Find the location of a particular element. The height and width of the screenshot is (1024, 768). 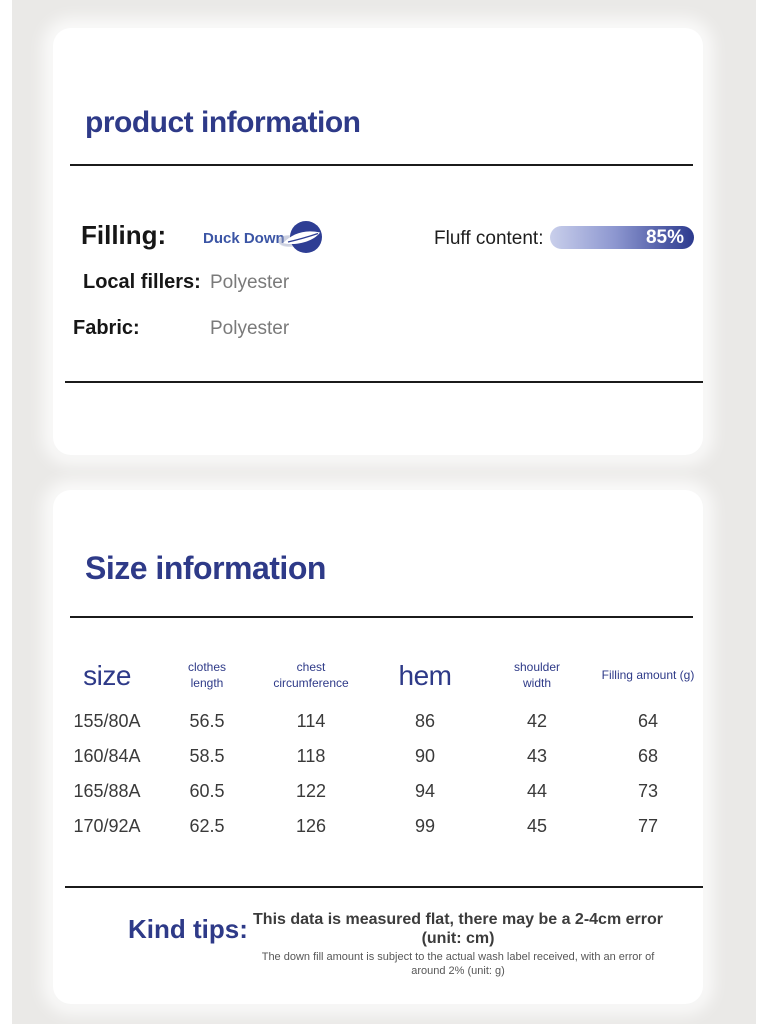

cell-size: 160/84A is located at coordinates (107, 756).